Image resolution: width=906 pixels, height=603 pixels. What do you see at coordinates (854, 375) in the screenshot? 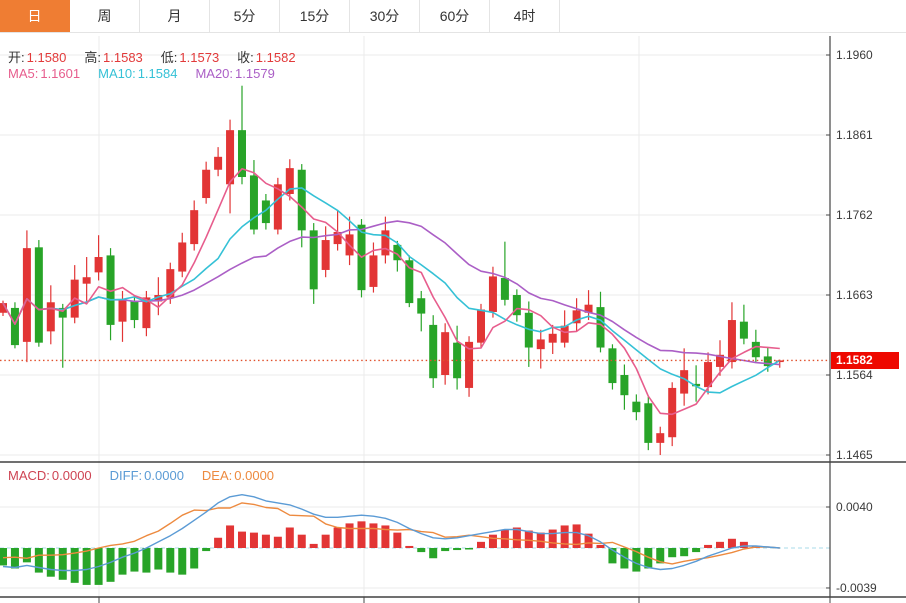
I see `svg-text: 1.1564` at bounding box center [854, 375].